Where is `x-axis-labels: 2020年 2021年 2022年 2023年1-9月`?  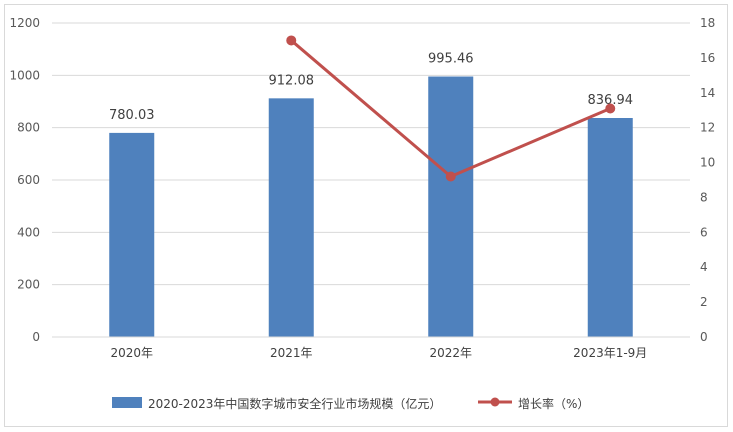 x-axis-labels: 2020年 2021年 2022年 2023年1-9月 is located at coordinates (378, 353).